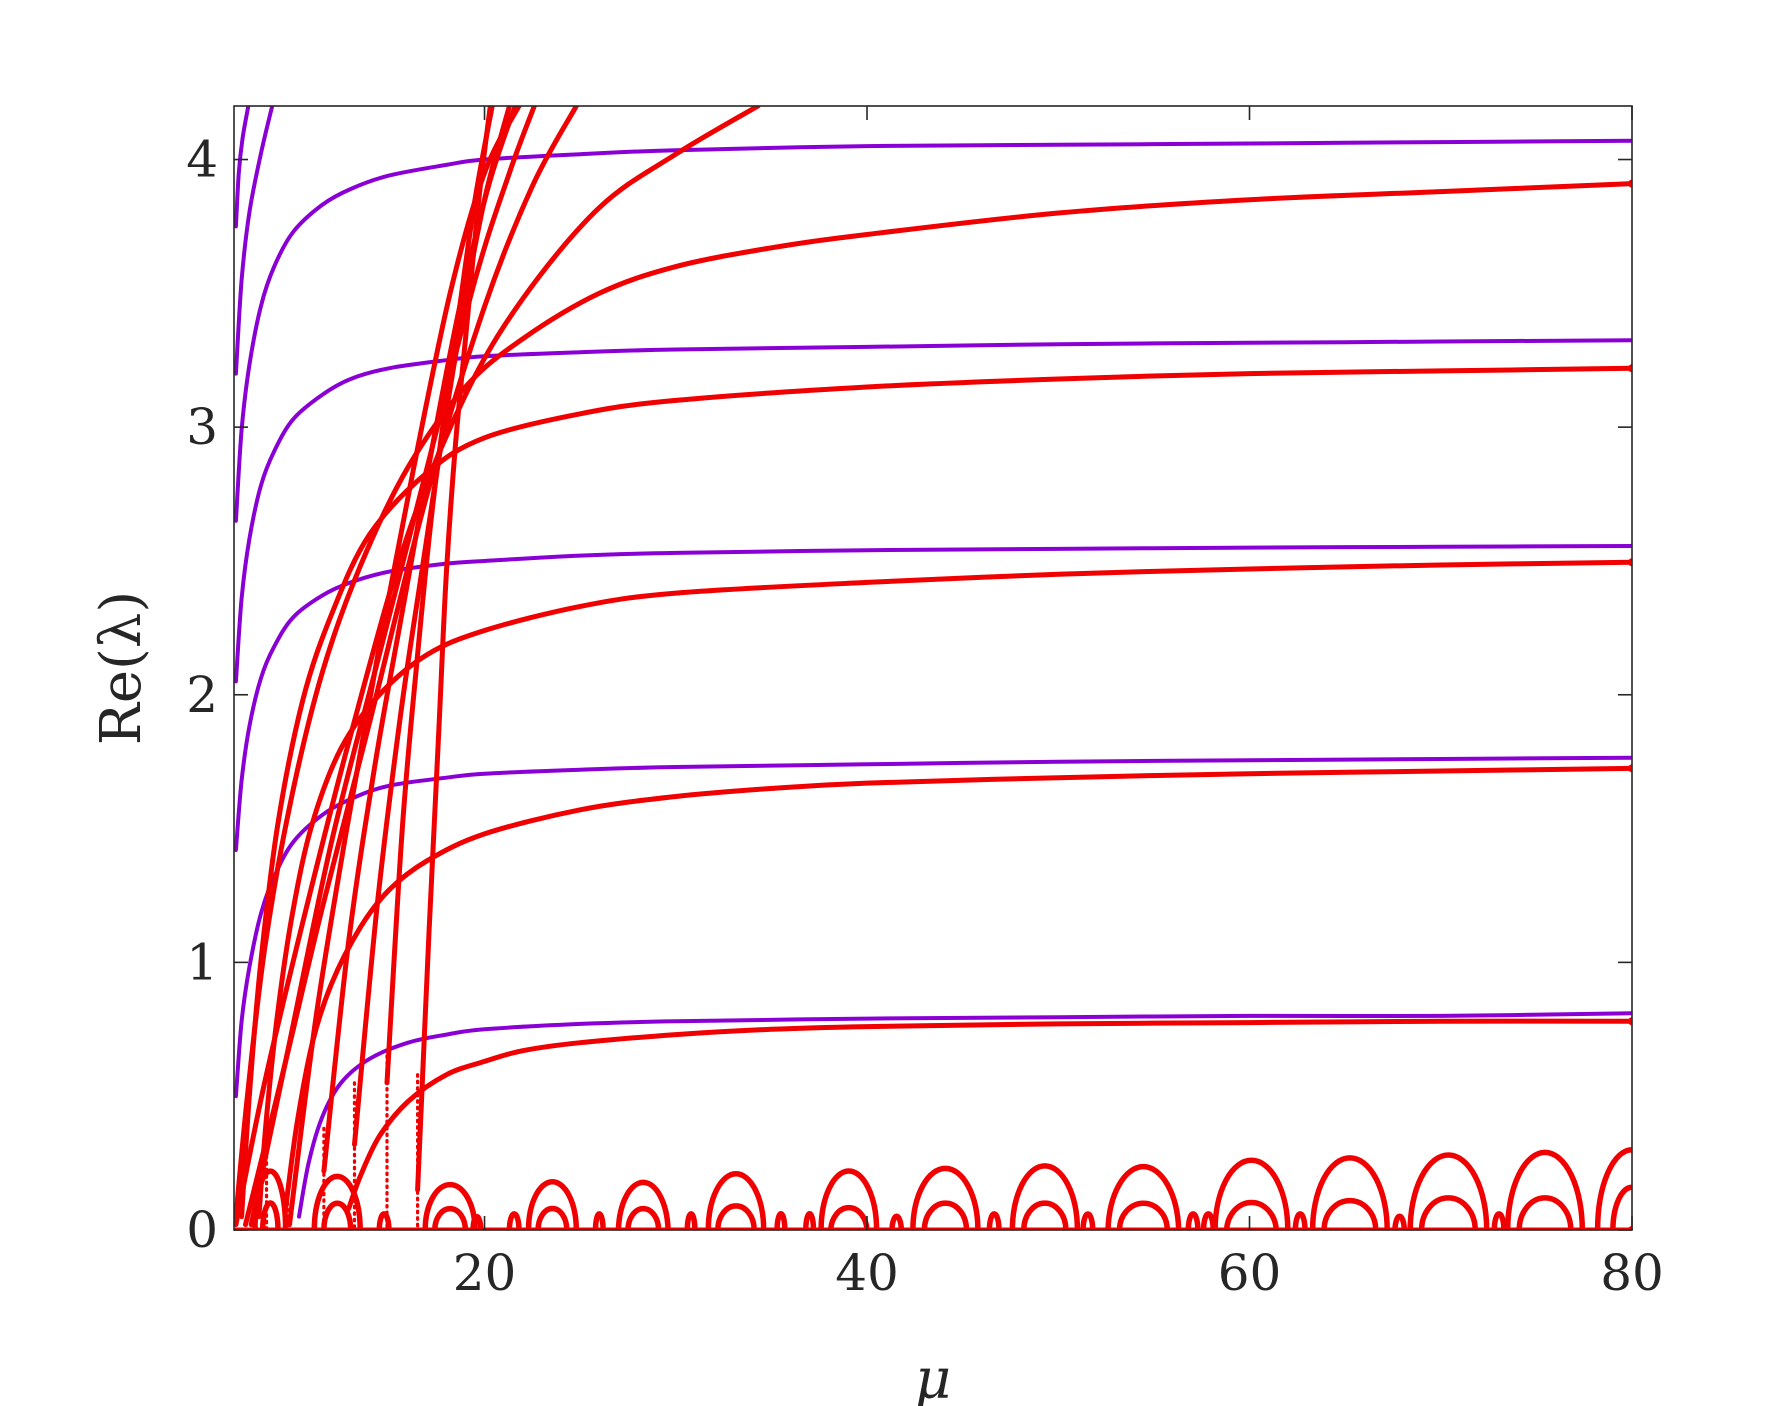 The image size is (1781, 1406). I want to click on x-tick-label-1: 40, so click(867, 1273).